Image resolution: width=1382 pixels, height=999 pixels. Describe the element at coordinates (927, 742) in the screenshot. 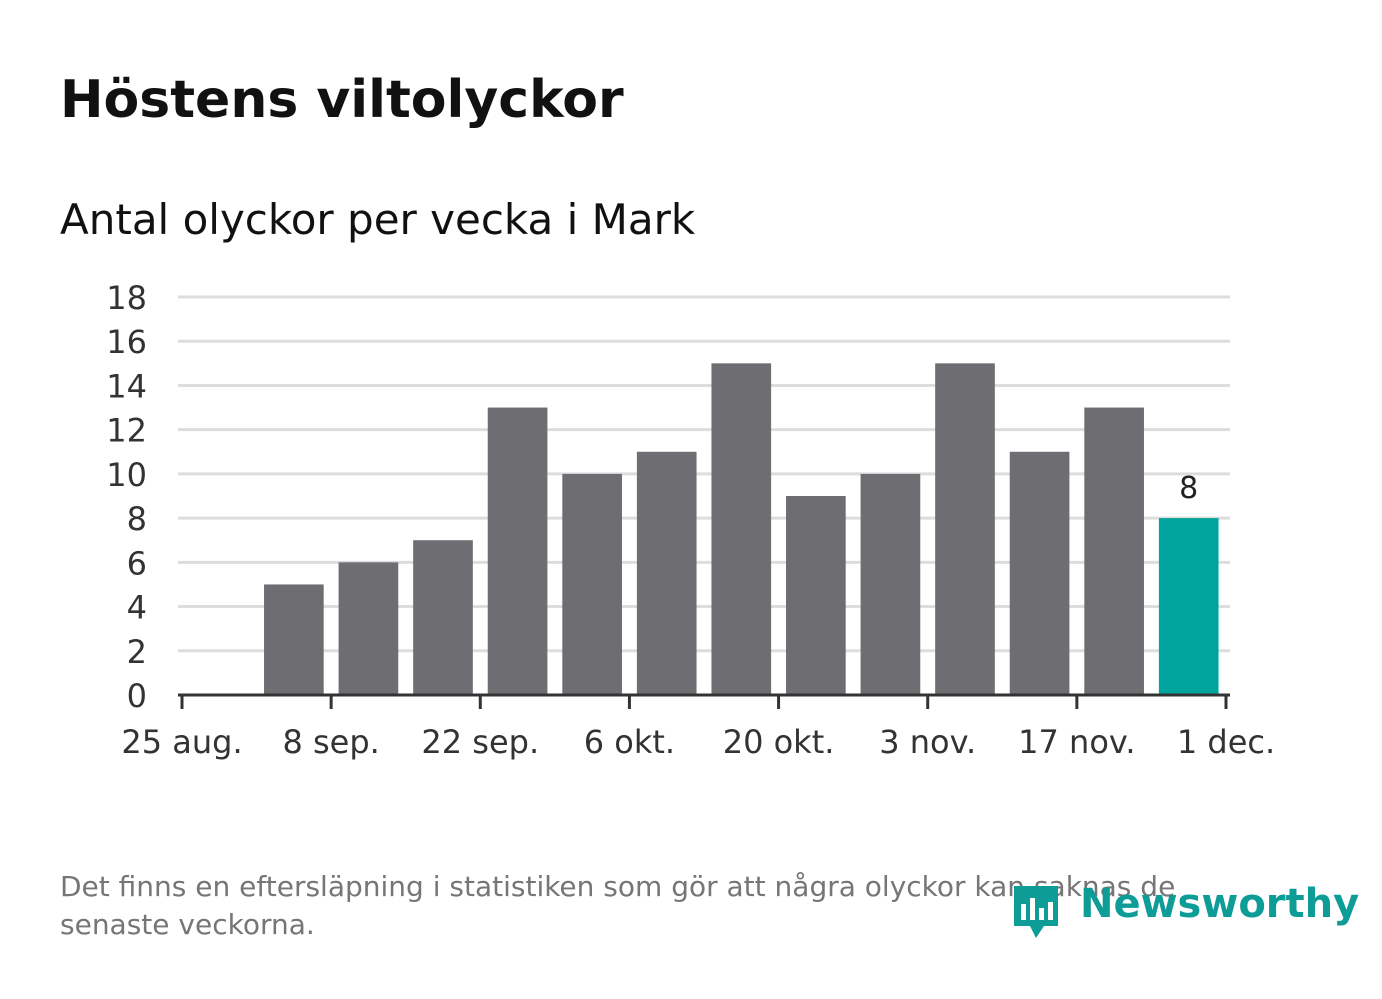

I see `x-tick-label: 3 nov.` at that location.